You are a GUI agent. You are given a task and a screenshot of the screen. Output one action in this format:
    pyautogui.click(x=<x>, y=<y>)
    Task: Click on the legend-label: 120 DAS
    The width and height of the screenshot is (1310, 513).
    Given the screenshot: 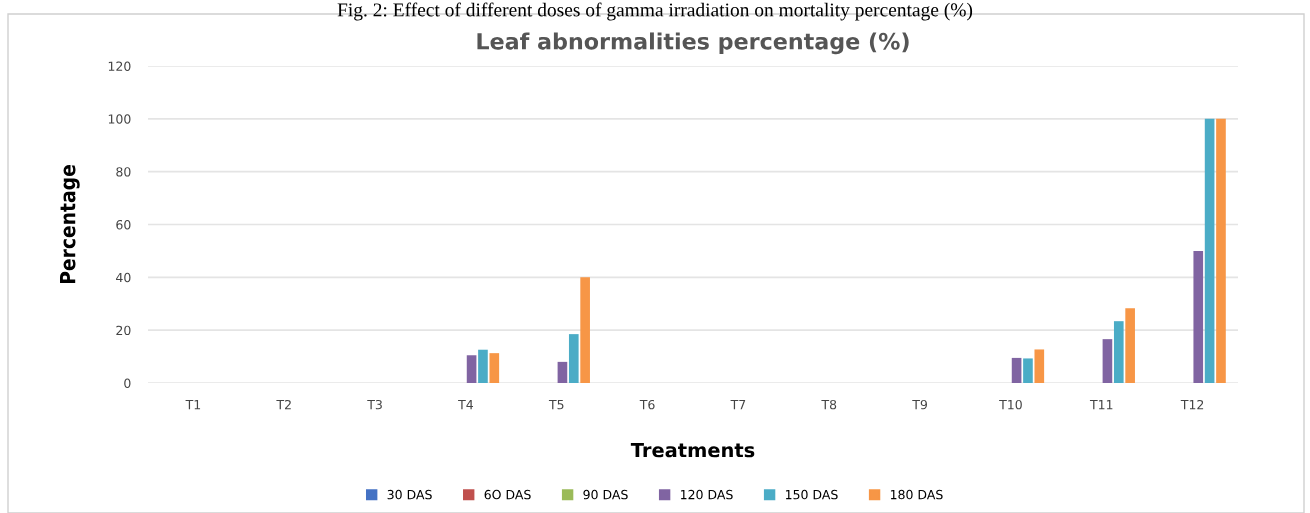 What is the action you would take?
    pyautogui.click(x=707, y=494)
    